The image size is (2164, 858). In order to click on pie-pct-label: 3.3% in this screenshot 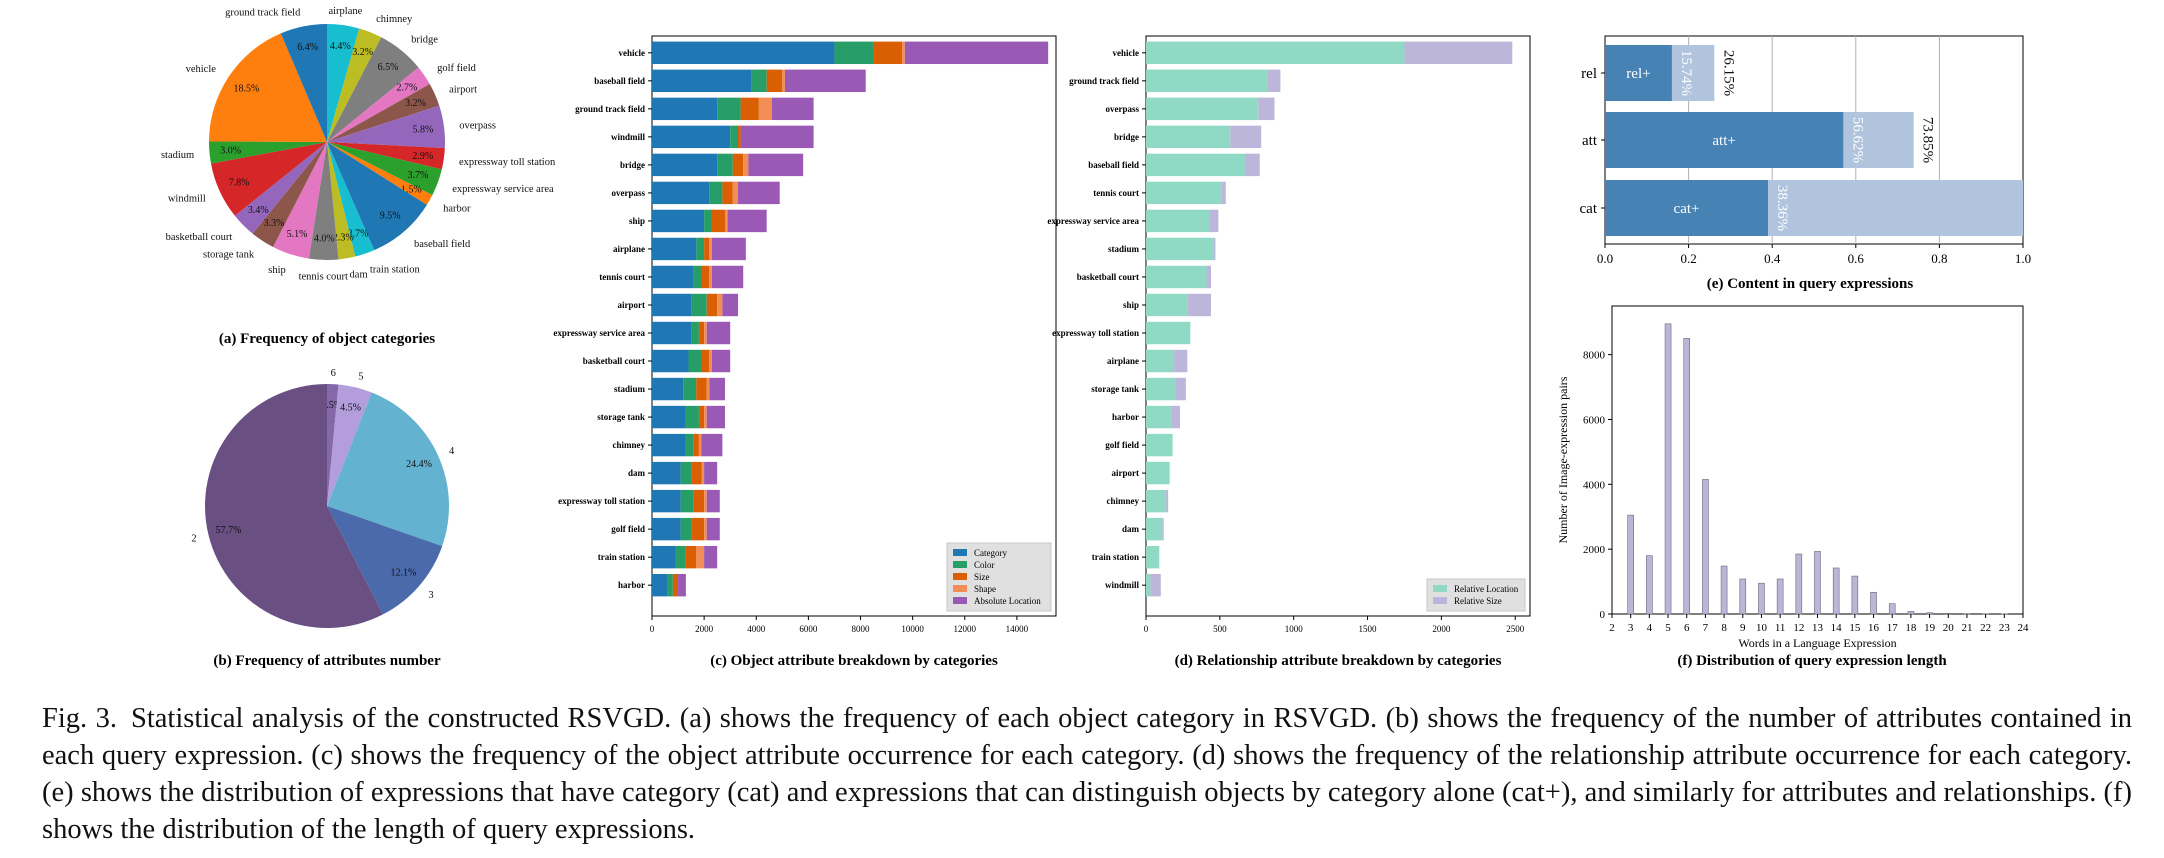, I will do `click(274, 223)`.